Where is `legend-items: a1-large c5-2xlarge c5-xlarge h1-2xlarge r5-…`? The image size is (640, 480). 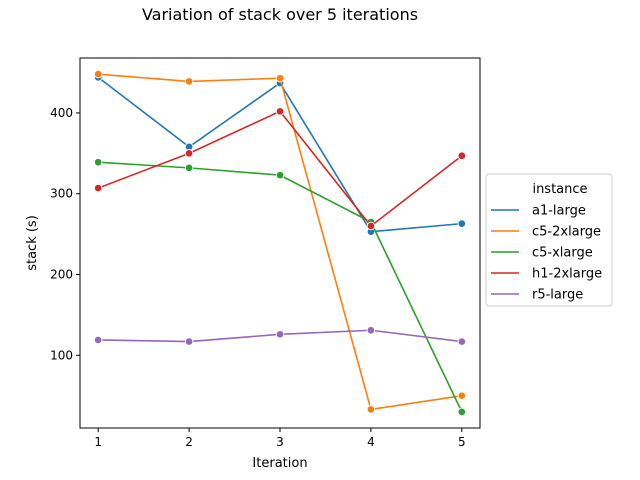 legend-items: a1-large c5-2xlarge c5-xlarge h1-2xlarge r5-… is located at coordinates (546, 253).